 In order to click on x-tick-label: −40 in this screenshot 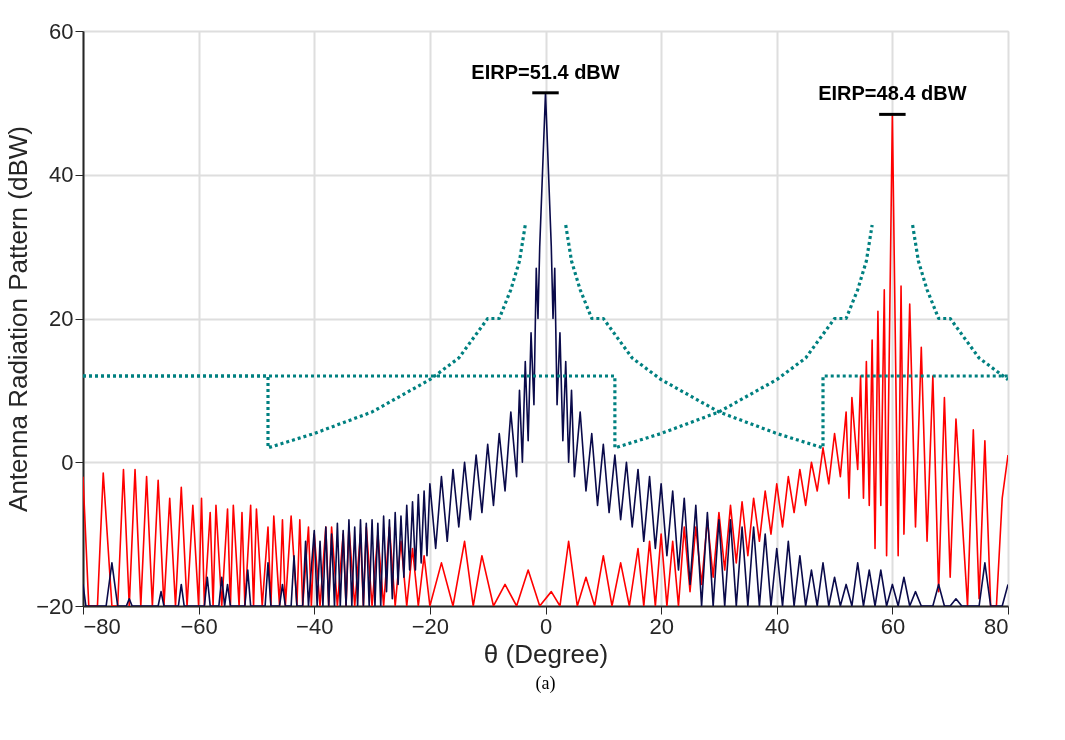, I will do `click(315, 626)`.